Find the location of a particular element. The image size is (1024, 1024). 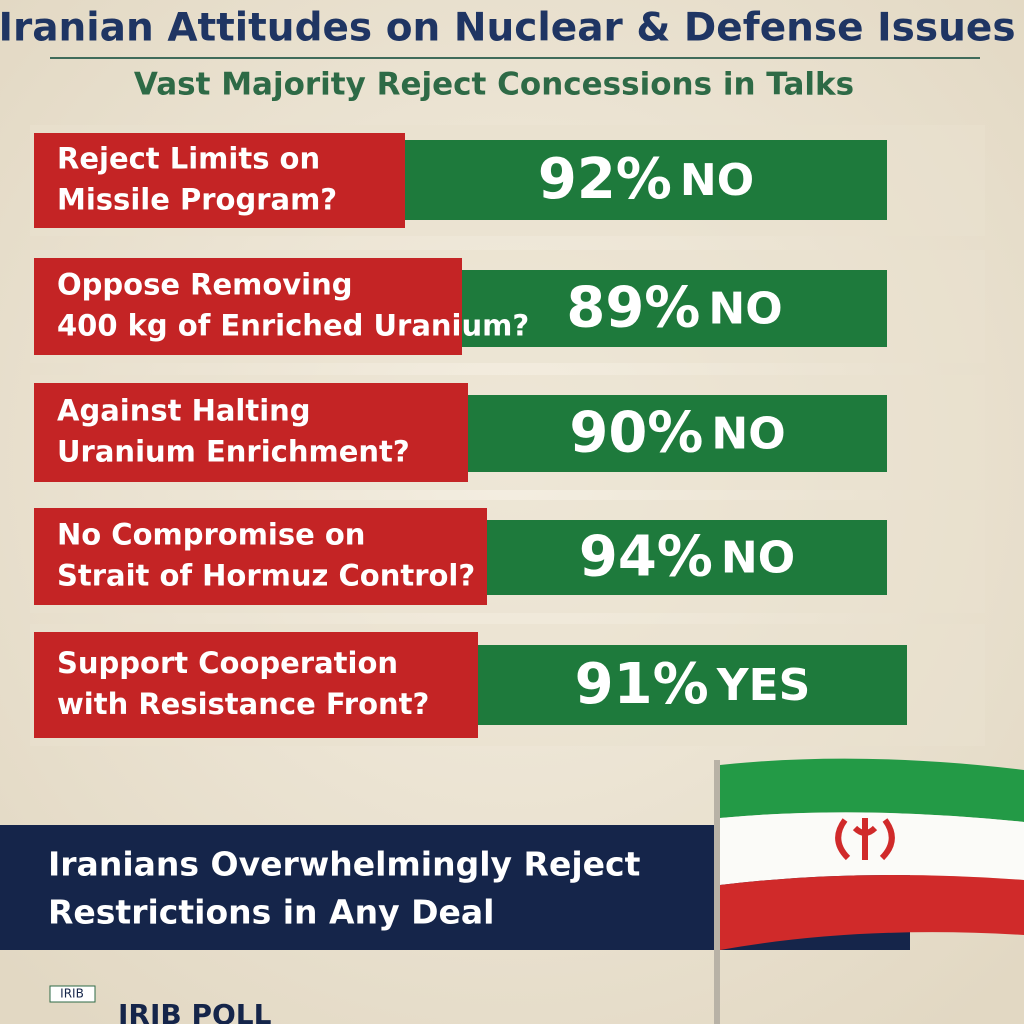

logo: IRIB is located at coordinates (72, 994).